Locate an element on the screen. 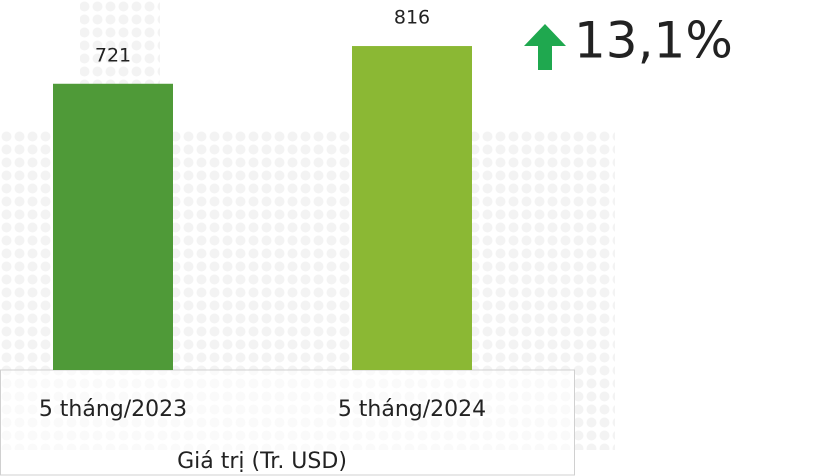 The image size is (815, 476). growth-annotation: 13,1% is located at coordinates (653, 41).